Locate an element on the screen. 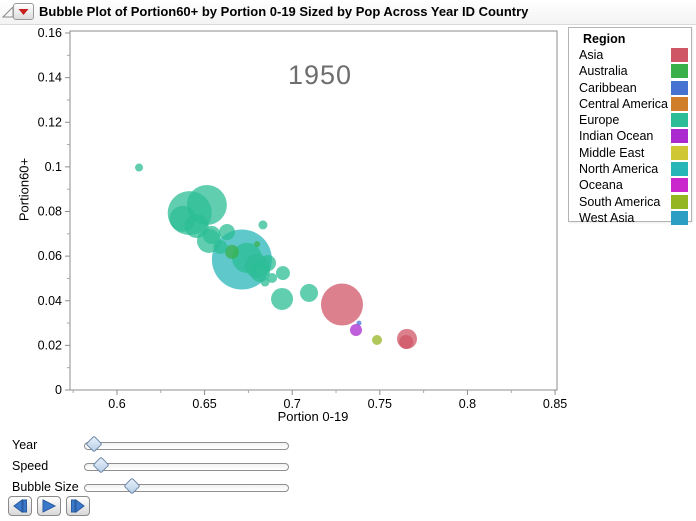 The height and width of the screenshot is (521, 696). play-icon is located at coordinates (49, 506).